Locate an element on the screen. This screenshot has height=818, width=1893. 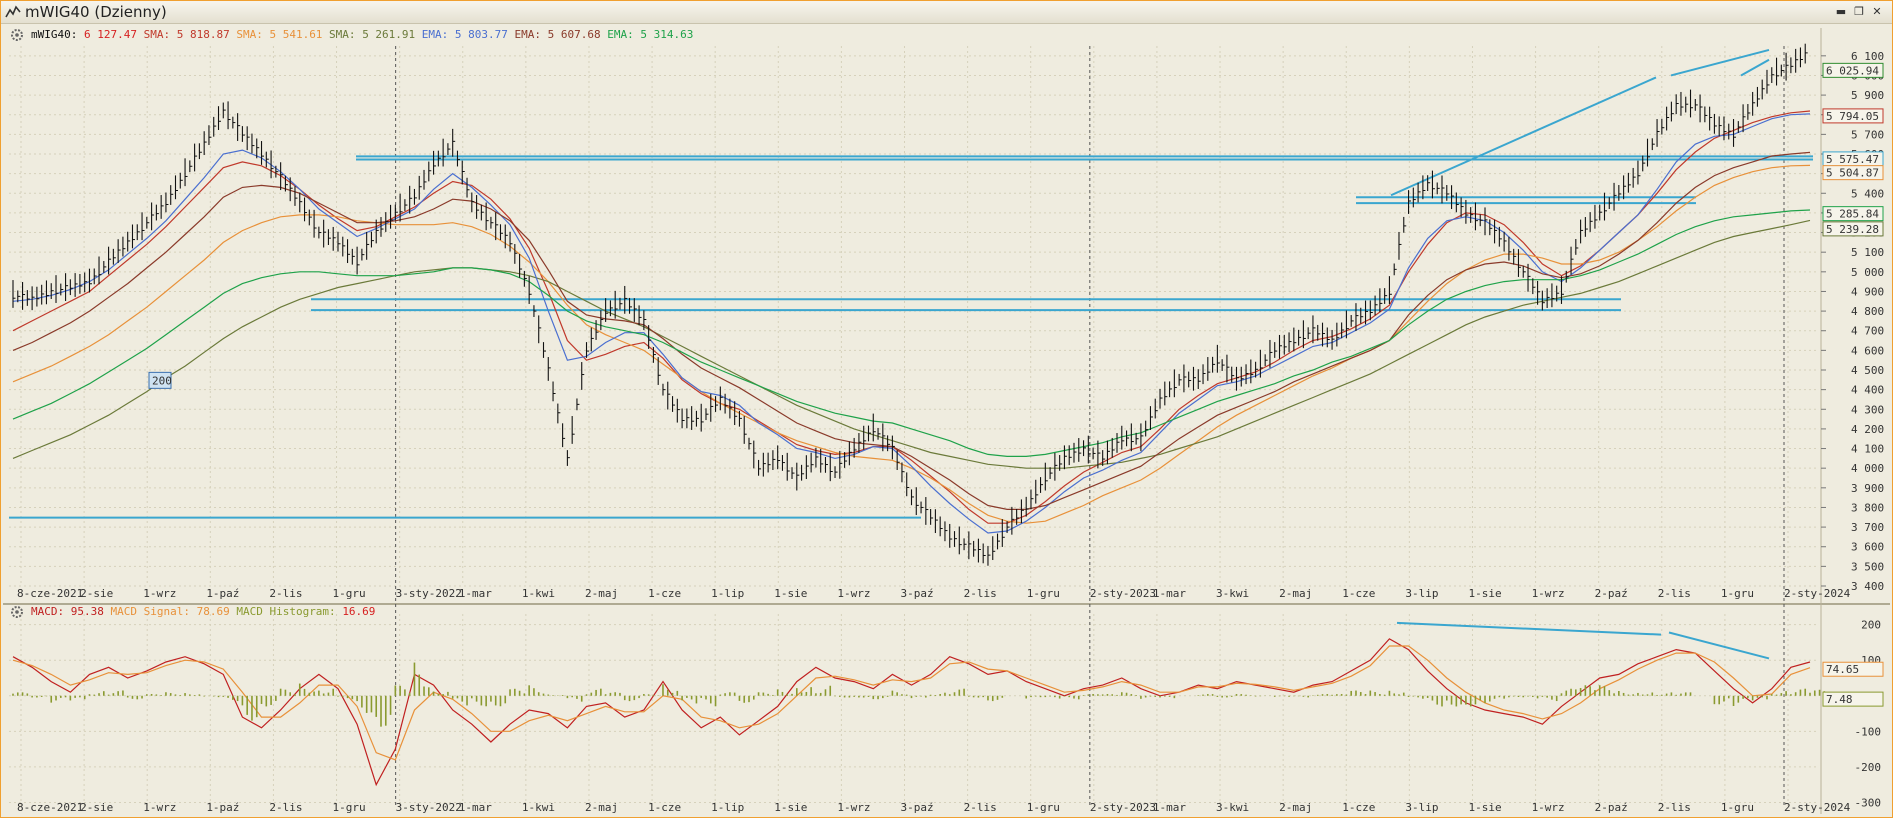
macd-line-macd_signal is located at coordinates (911, 703).